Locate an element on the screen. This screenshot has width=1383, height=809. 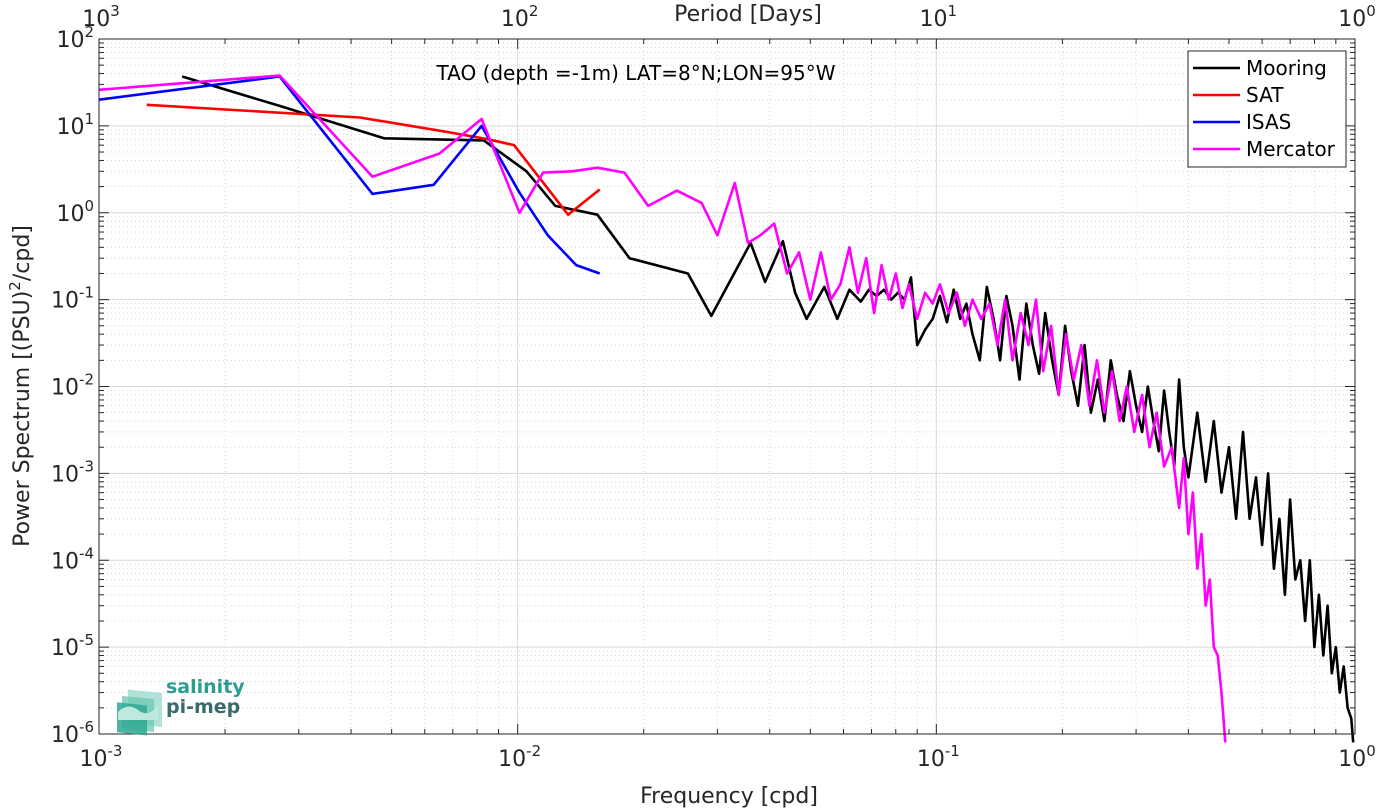
y-axis-title: Power Spectrum [(PSU)2/cpd] is located at coordinates (20, 386).